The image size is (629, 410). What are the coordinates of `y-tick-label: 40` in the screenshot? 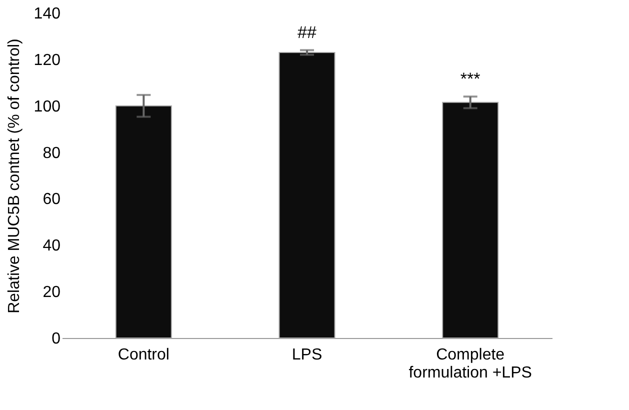 It's located at (51, 246).